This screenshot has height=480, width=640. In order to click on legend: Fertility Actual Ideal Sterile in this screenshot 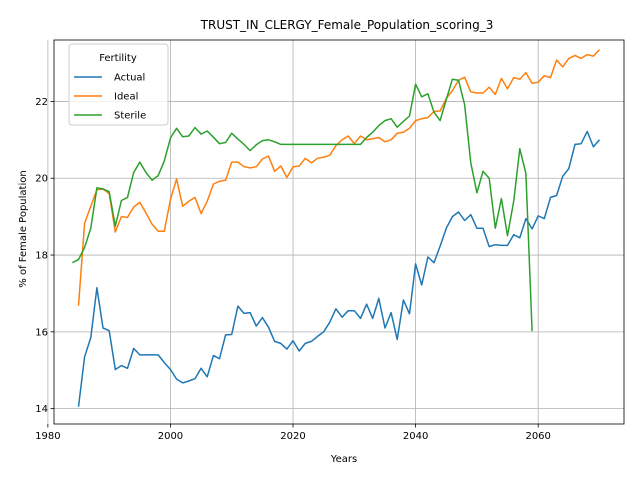, I will do `click(118, 84)`.